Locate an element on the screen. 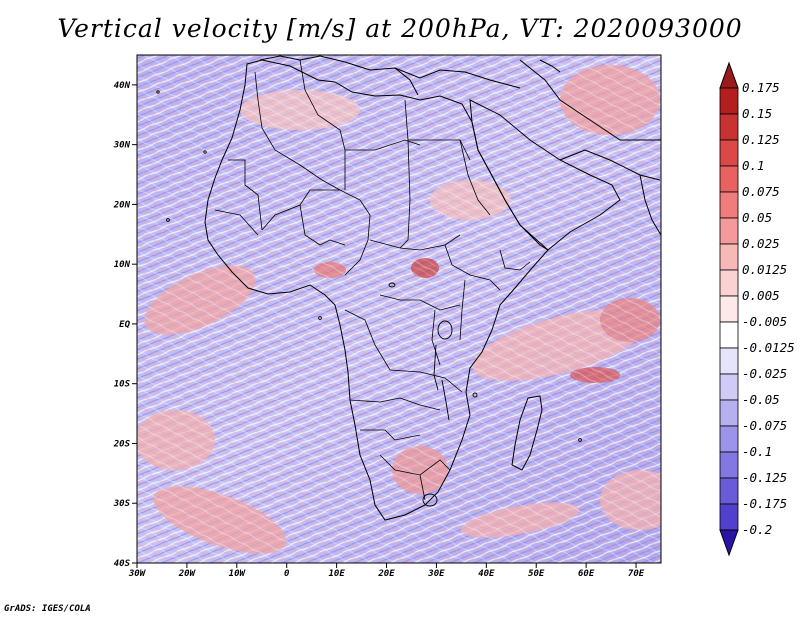 The height and width of the screenshot is (618, 800). colorbar-max-arrow is located at coordinates (729, 75).